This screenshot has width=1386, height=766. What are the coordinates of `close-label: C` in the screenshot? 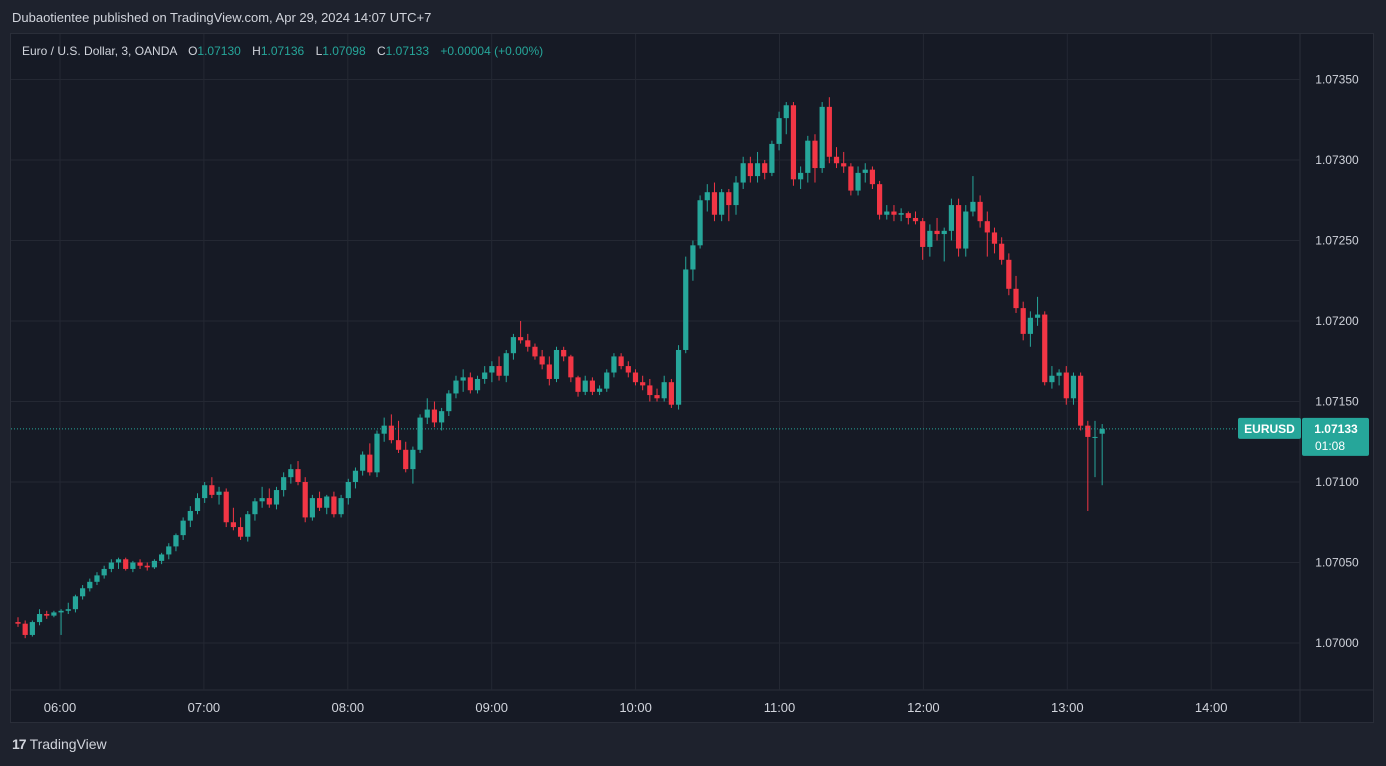 It's located at (381, 51).